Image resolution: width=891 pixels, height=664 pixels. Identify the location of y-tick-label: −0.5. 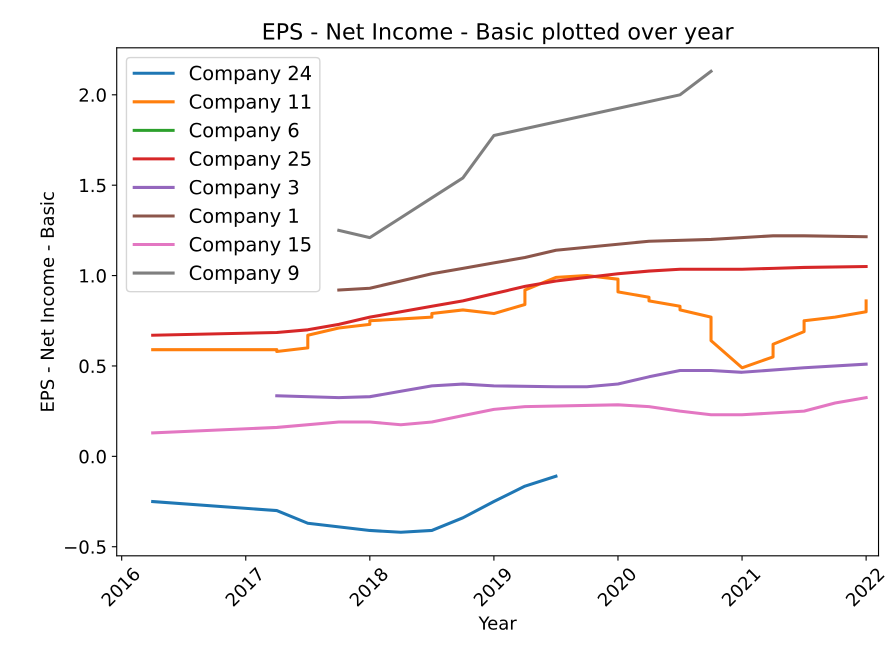
(85, 547).